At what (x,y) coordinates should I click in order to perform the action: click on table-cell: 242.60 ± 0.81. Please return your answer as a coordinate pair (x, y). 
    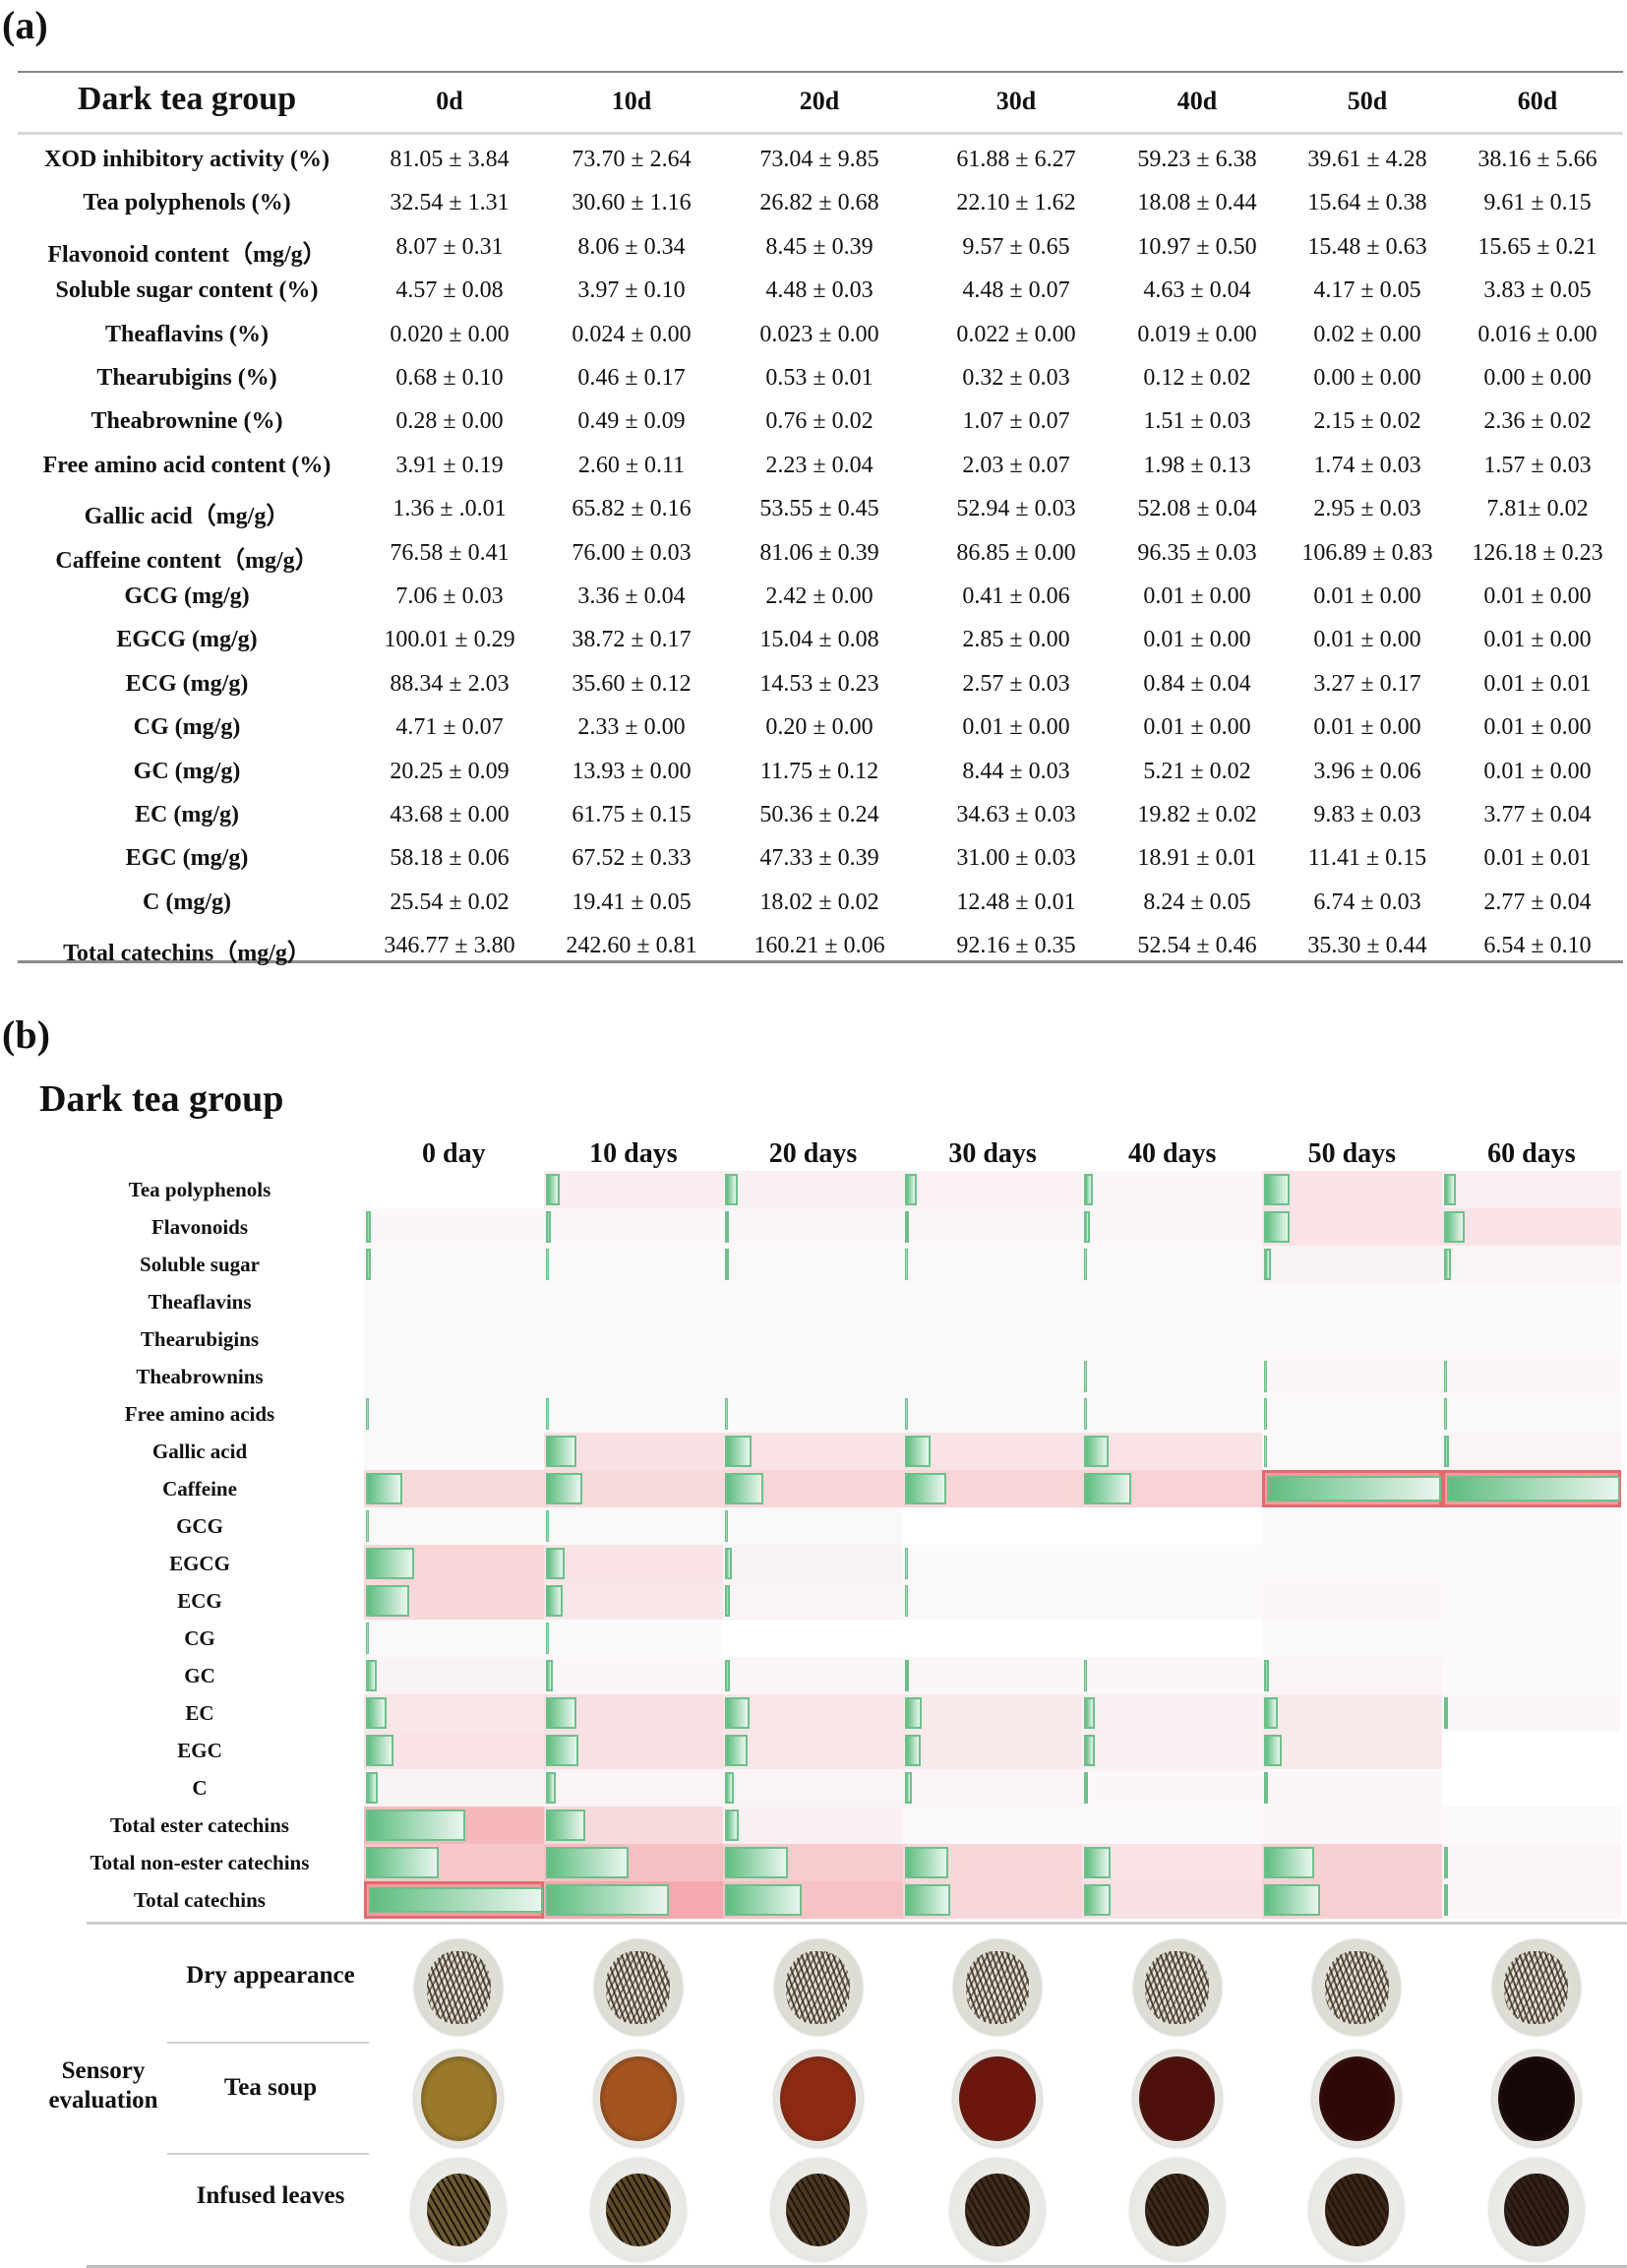
    Looking at the image, I should click on (631, 946).